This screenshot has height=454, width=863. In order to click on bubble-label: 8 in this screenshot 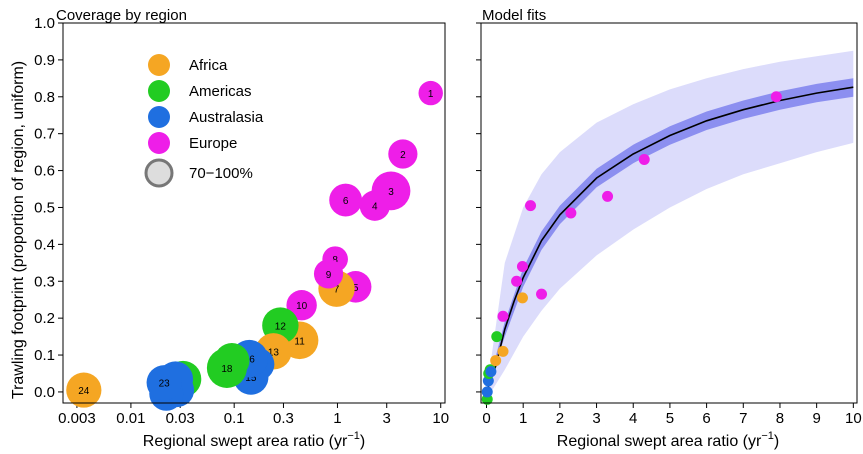, I will do `click(335, 260)`.